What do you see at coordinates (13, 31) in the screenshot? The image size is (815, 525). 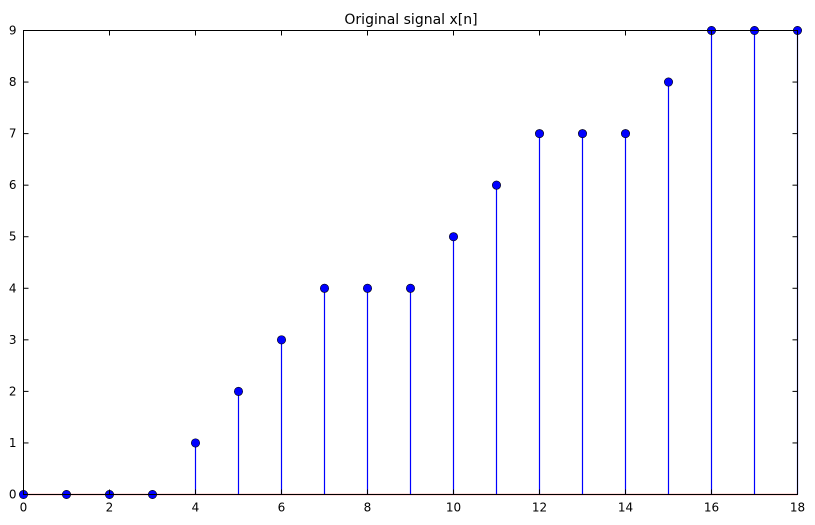 I see `y-tick-label: 9` at bounding box center [13, 31].